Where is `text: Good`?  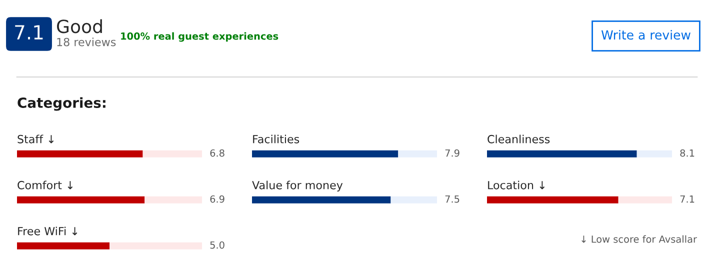
text: Good is located at coordinates (79, 26).